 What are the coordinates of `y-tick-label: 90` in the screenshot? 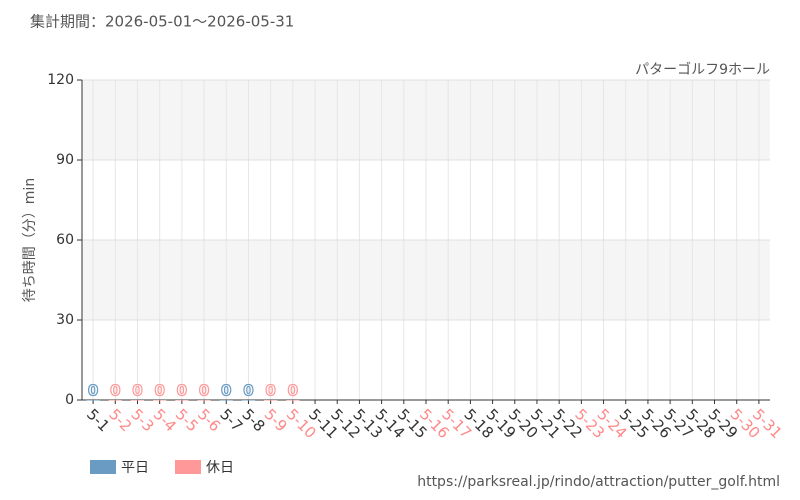 It's located at (65, 160).